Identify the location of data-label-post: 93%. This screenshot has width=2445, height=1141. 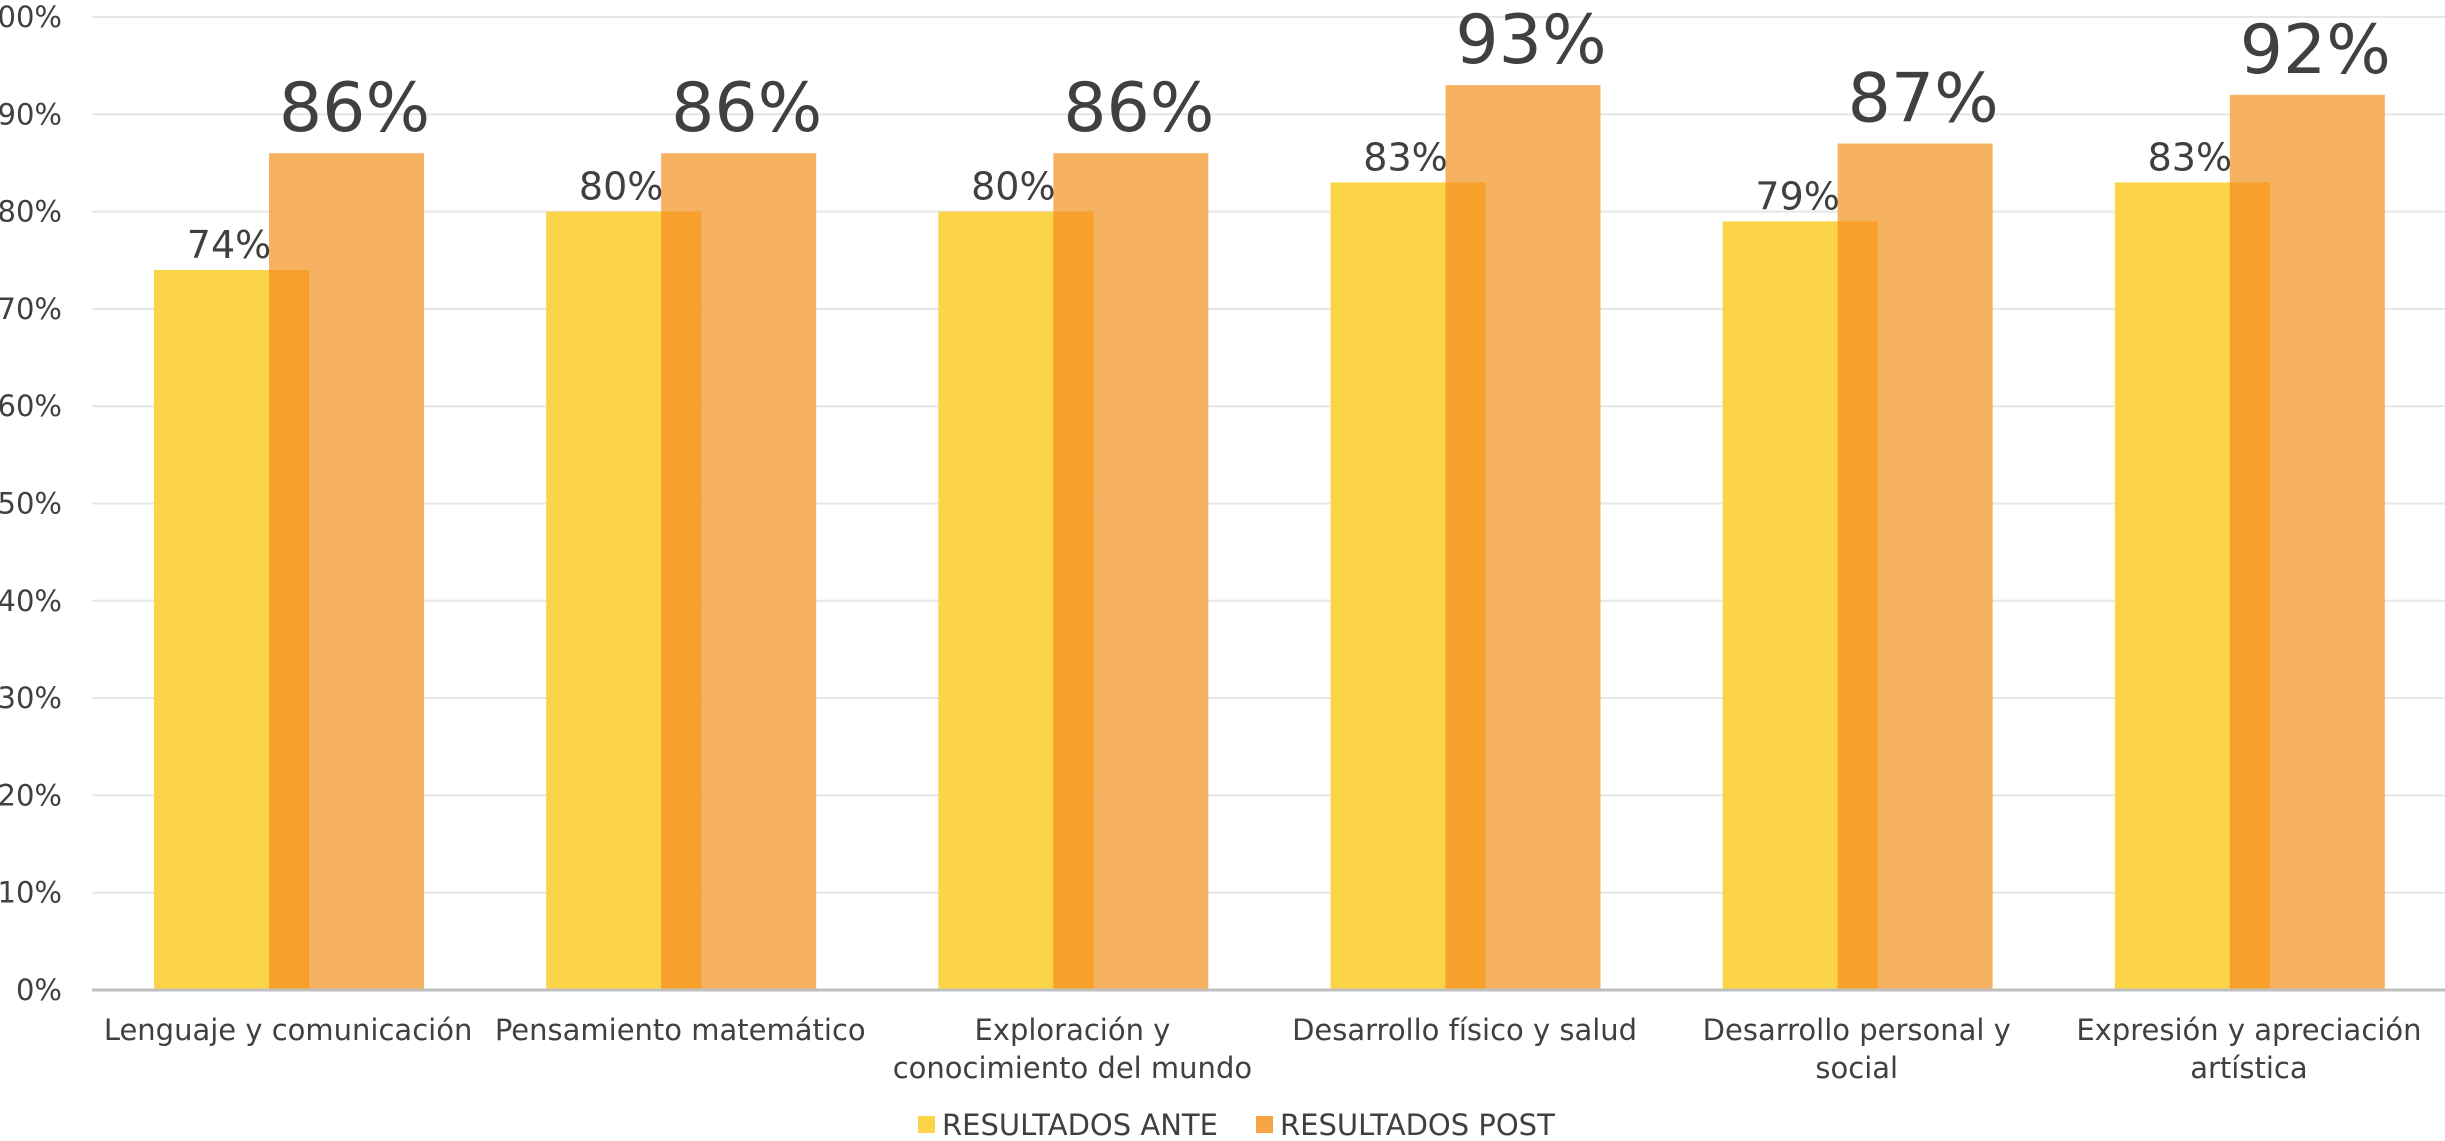
(1530, 40).